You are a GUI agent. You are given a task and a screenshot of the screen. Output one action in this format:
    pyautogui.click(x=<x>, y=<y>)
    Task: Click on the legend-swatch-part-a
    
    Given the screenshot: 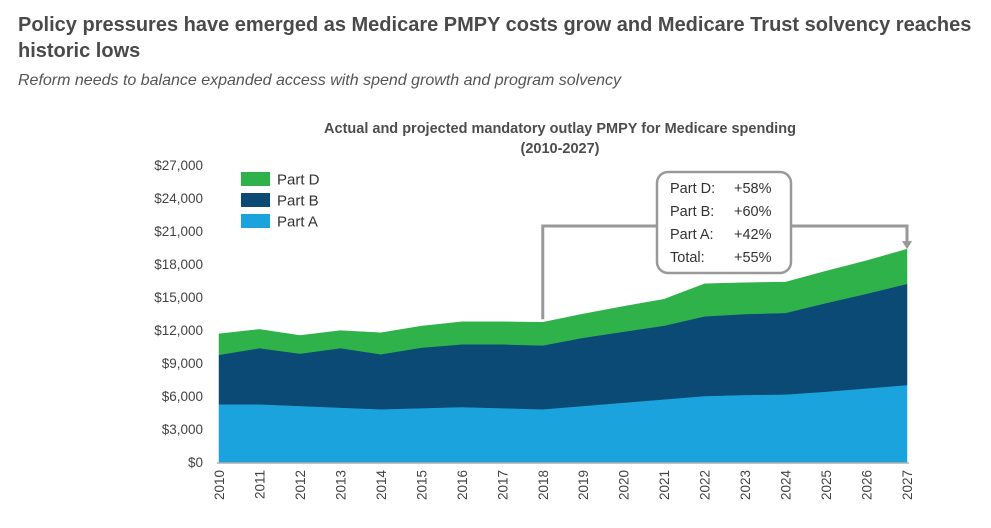 What is the action you would take?
    pyautogui.click(x=255, y=221)
    